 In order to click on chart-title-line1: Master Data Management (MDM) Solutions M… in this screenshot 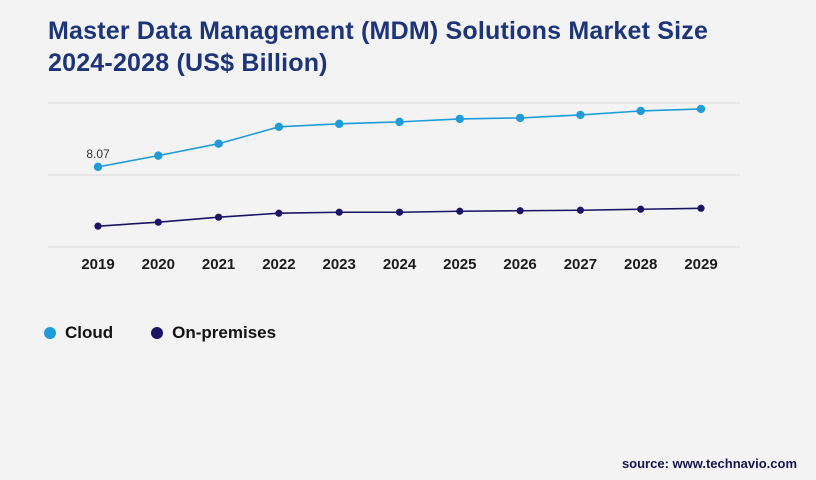, I will do `click(378, 31)`.